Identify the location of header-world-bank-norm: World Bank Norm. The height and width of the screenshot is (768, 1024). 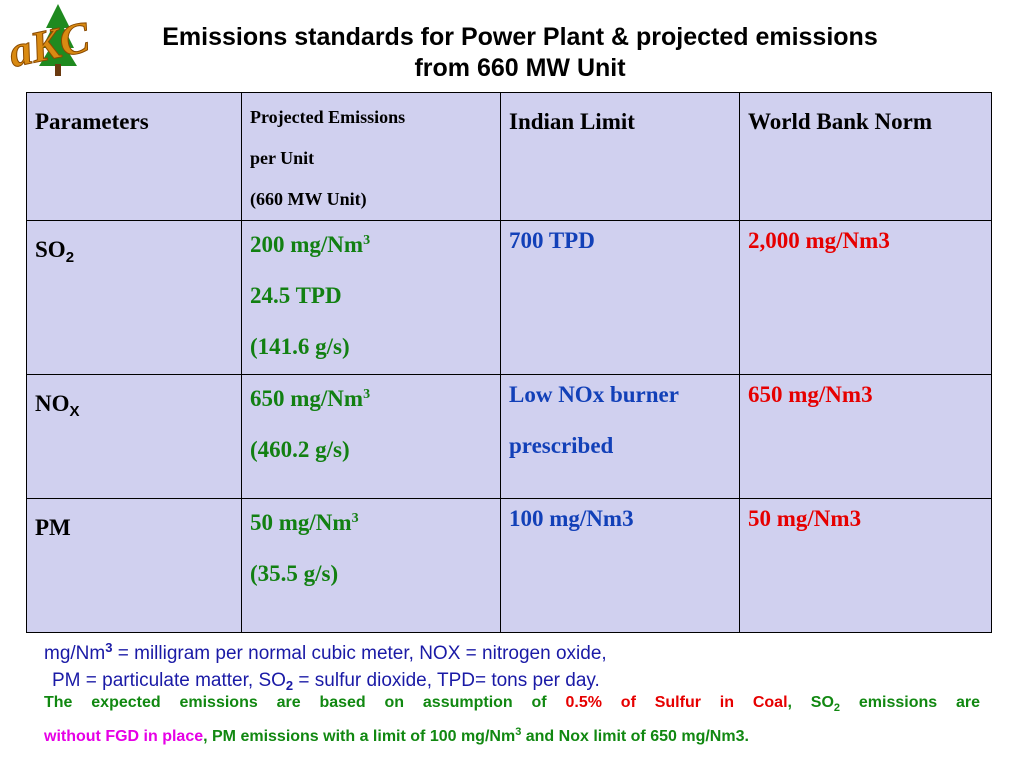
(865, 156).